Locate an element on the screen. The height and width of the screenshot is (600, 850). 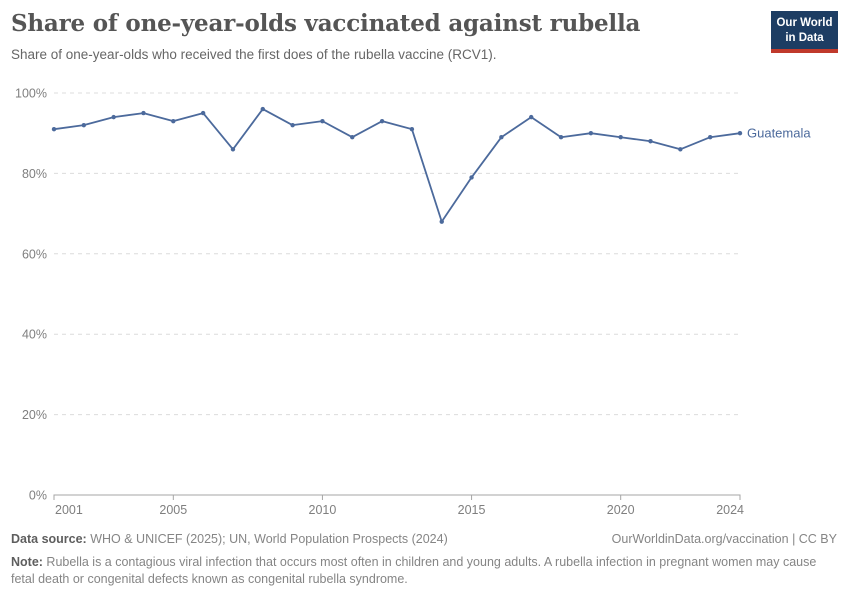
data-source-label: Data source: is located at coordinates (49, 539).